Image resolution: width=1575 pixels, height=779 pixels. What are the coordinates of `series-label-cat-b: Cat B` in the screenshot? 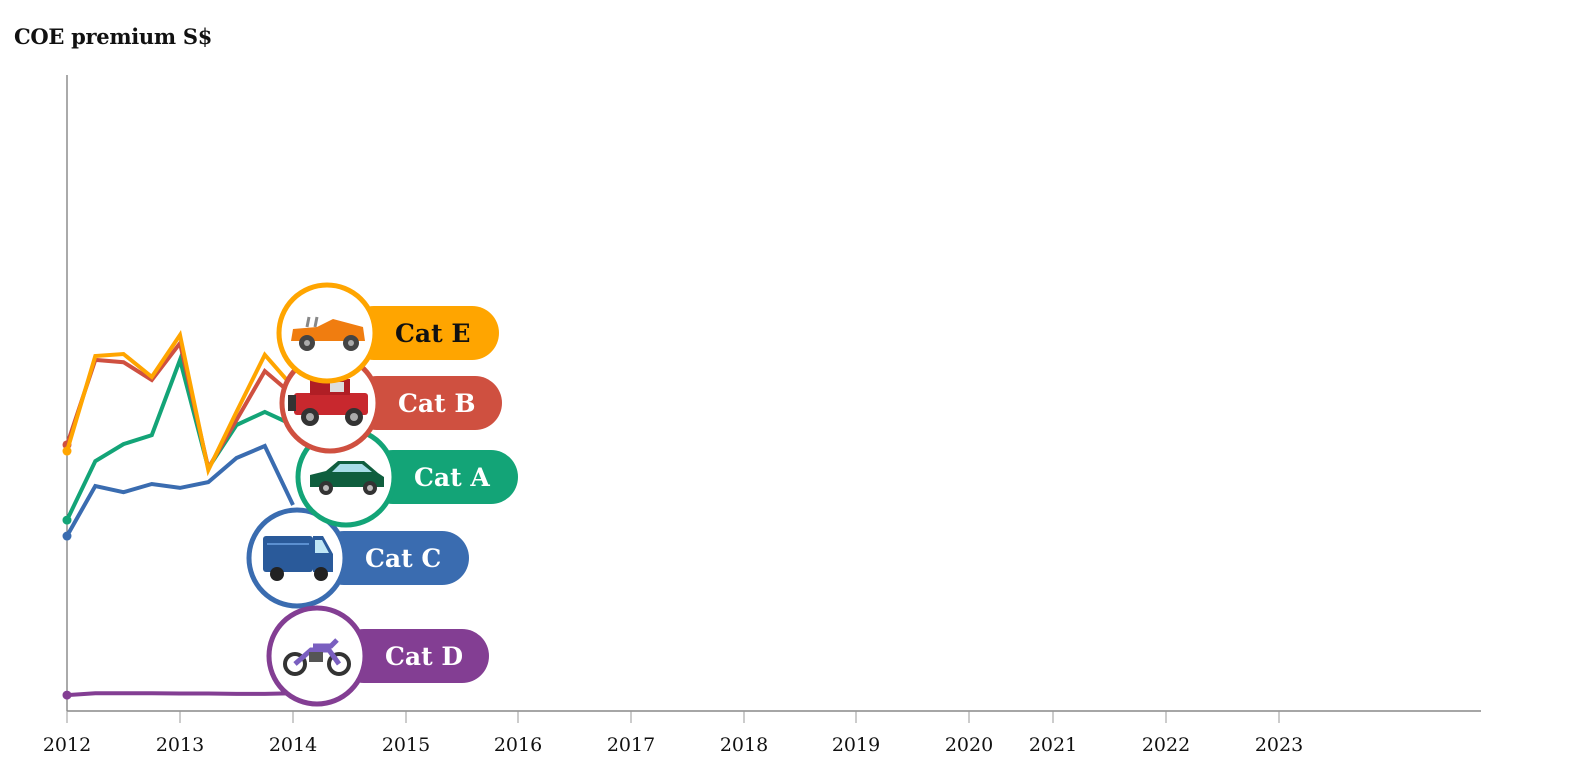 It's located at (390, 403).